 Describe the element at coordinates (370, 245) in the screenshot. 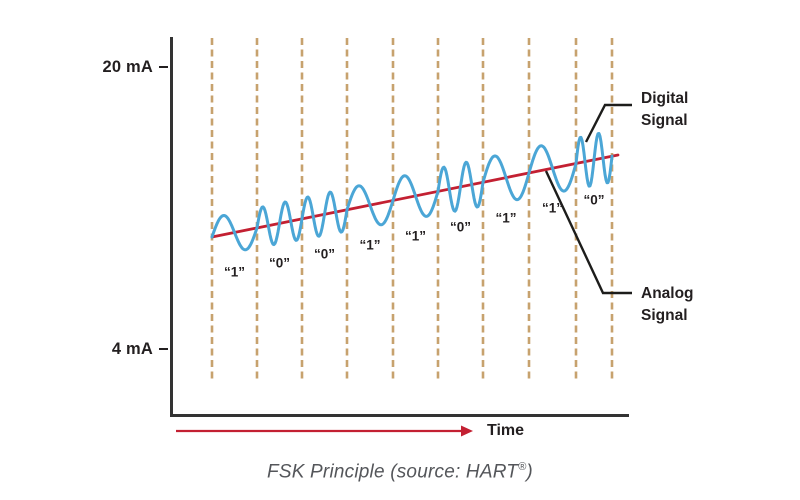

I see `bit-label-4: “1”` at that location.